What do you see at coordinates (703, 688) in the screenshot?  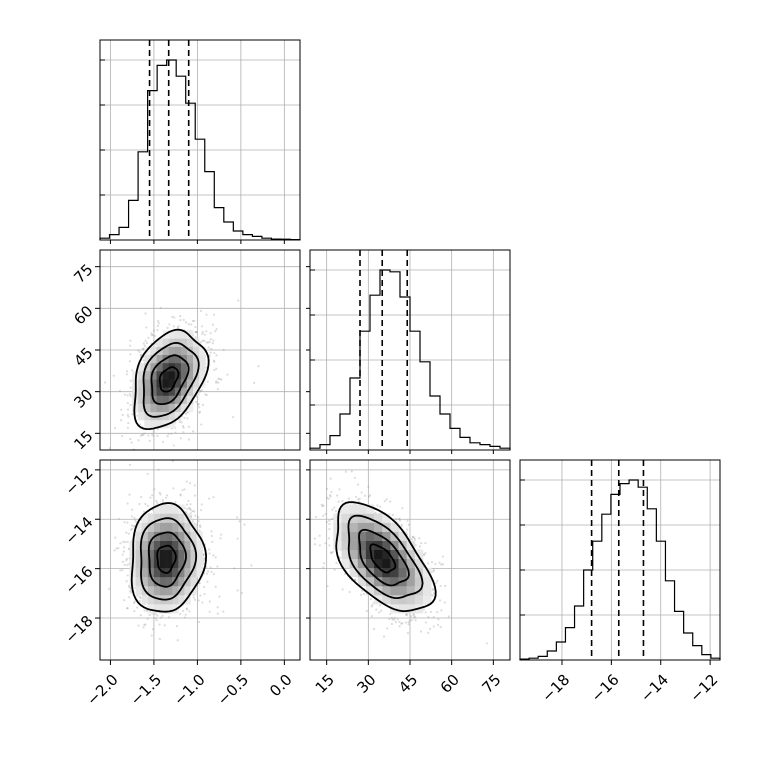 I see `x-tick-label: −12` at bounding box center [703, 688].